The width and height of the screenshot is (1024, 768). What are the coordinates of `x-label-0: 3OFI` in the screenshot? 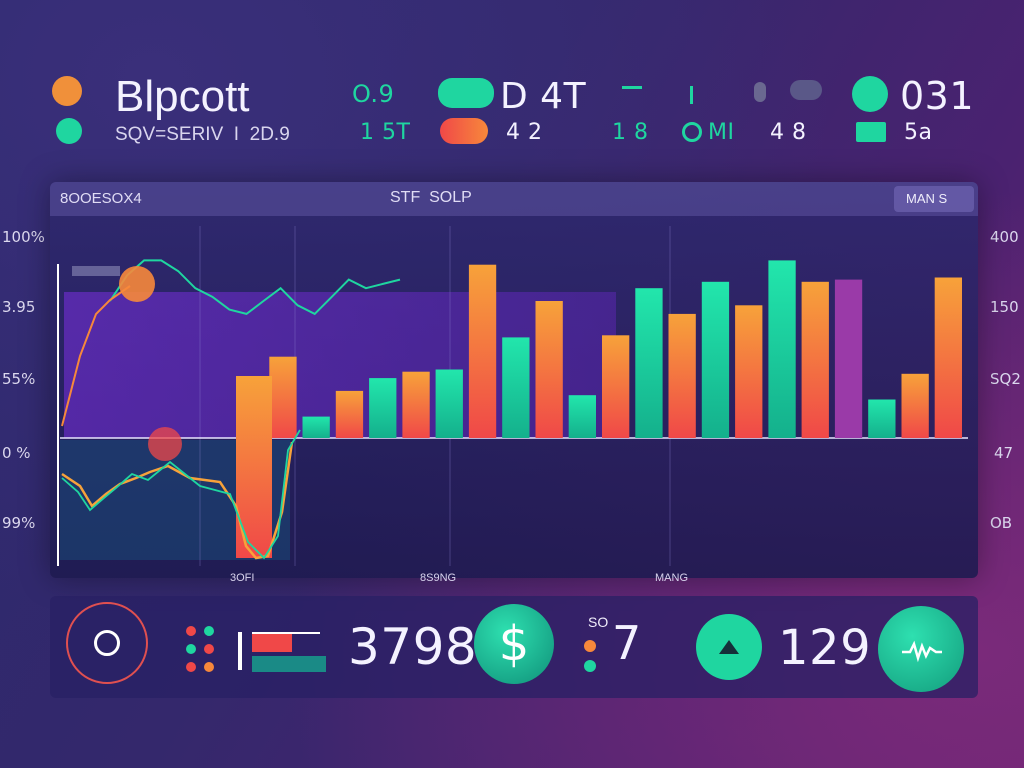 It's located at (242, 578).